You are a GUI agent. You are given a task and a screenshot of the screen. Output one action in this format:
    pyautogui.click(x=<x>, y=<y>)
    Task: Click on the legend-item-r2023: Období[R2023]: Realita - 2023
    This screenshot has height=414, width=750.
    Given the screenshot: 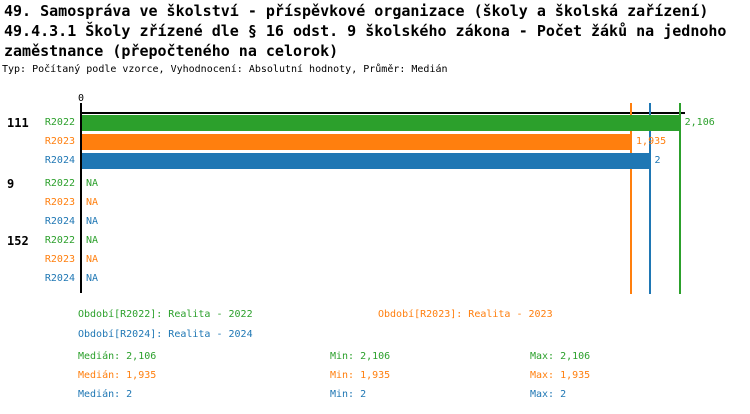 What is the action you would take?
    pyautogui.click(x=465, y=314)
    